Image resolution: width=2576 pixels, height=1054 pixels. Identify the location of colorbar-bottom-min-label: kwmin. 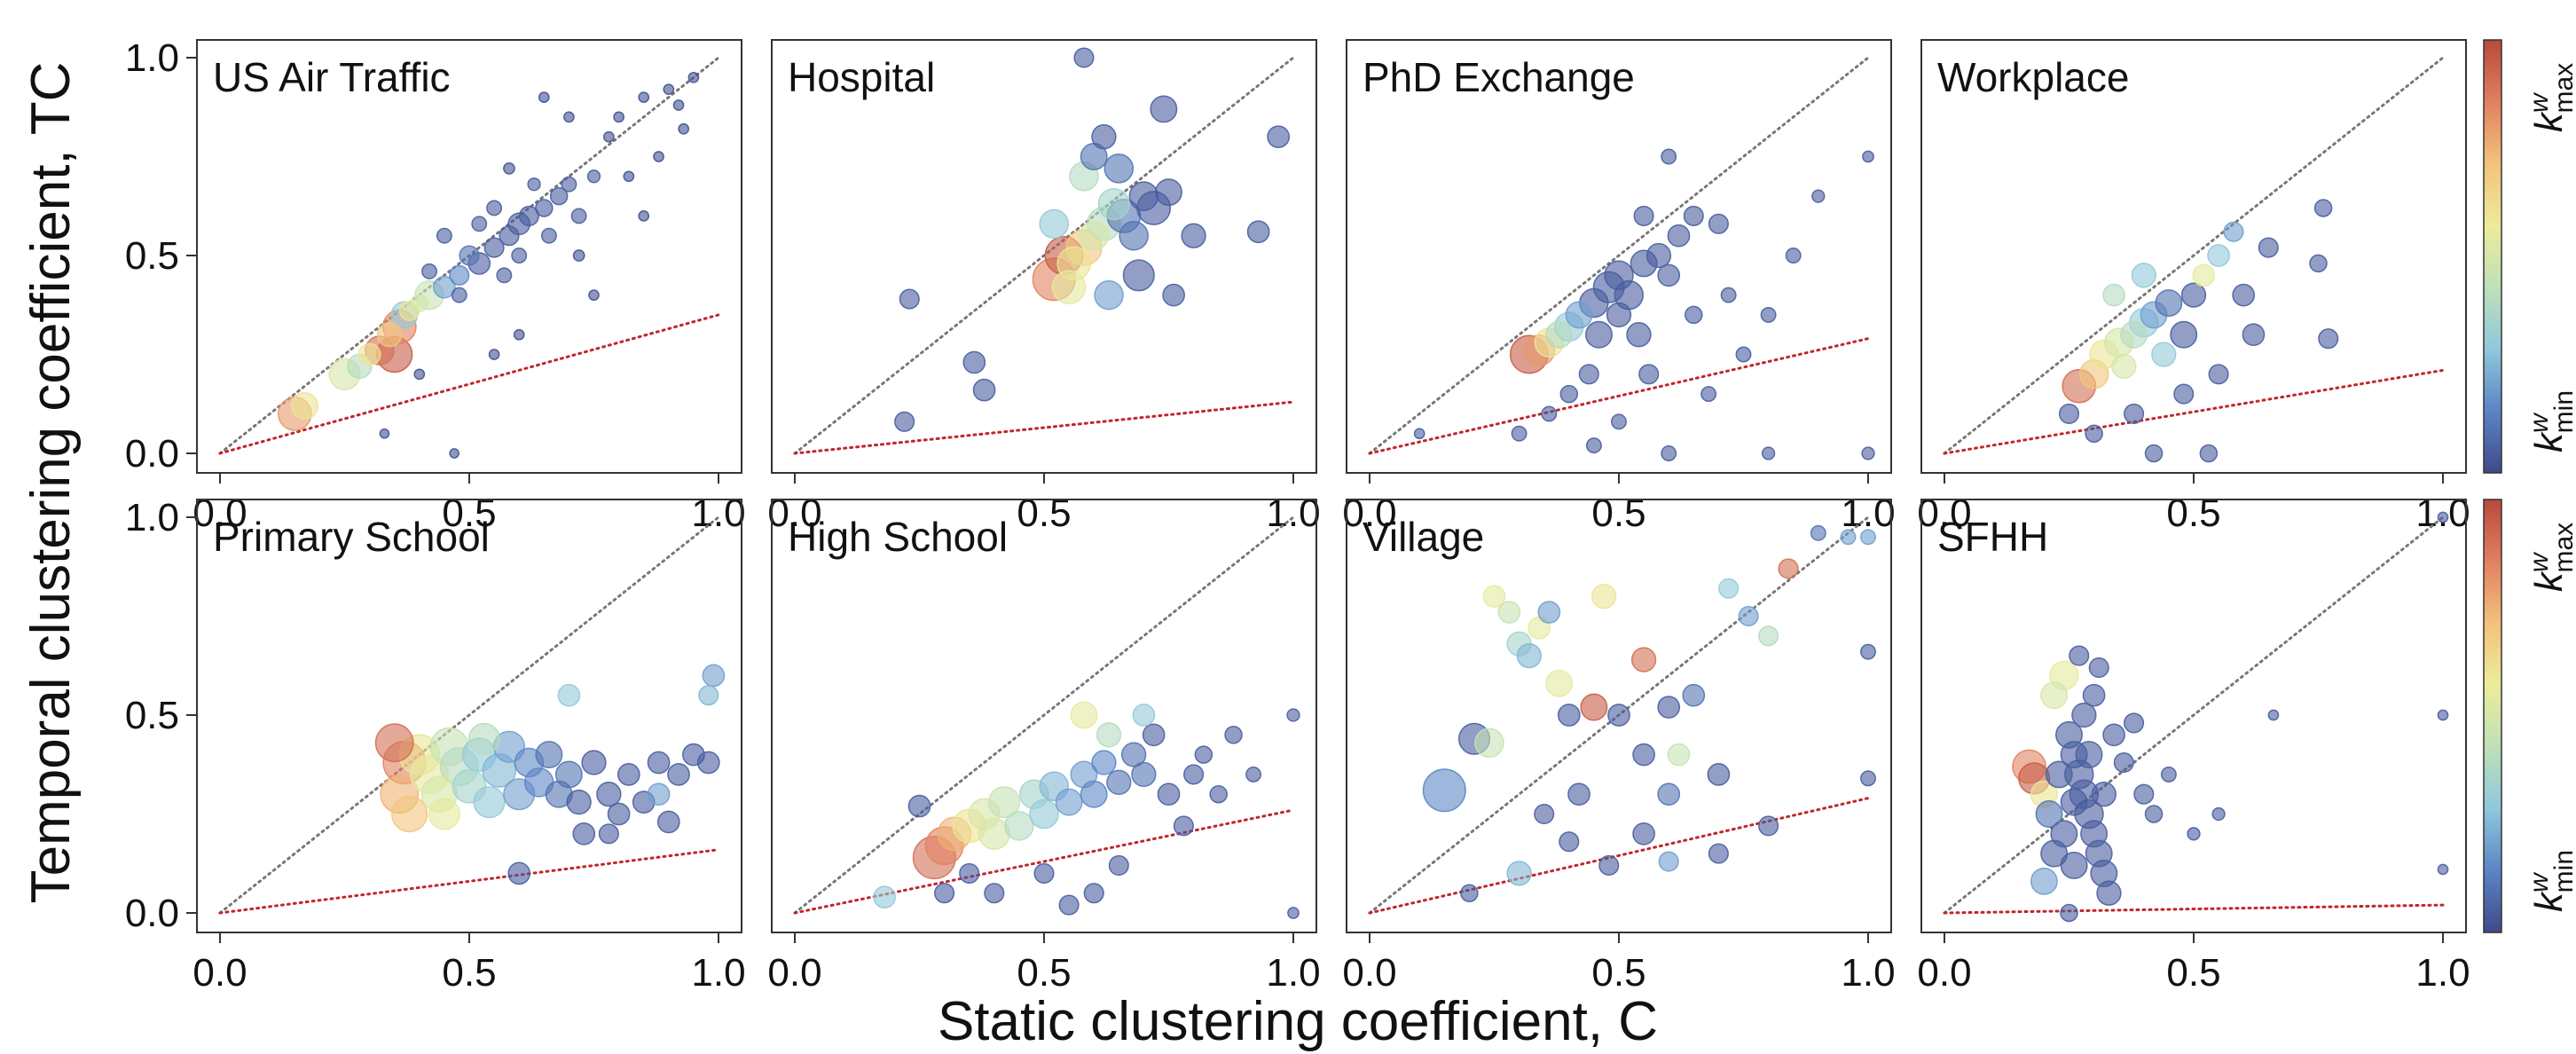
(2550, 881).